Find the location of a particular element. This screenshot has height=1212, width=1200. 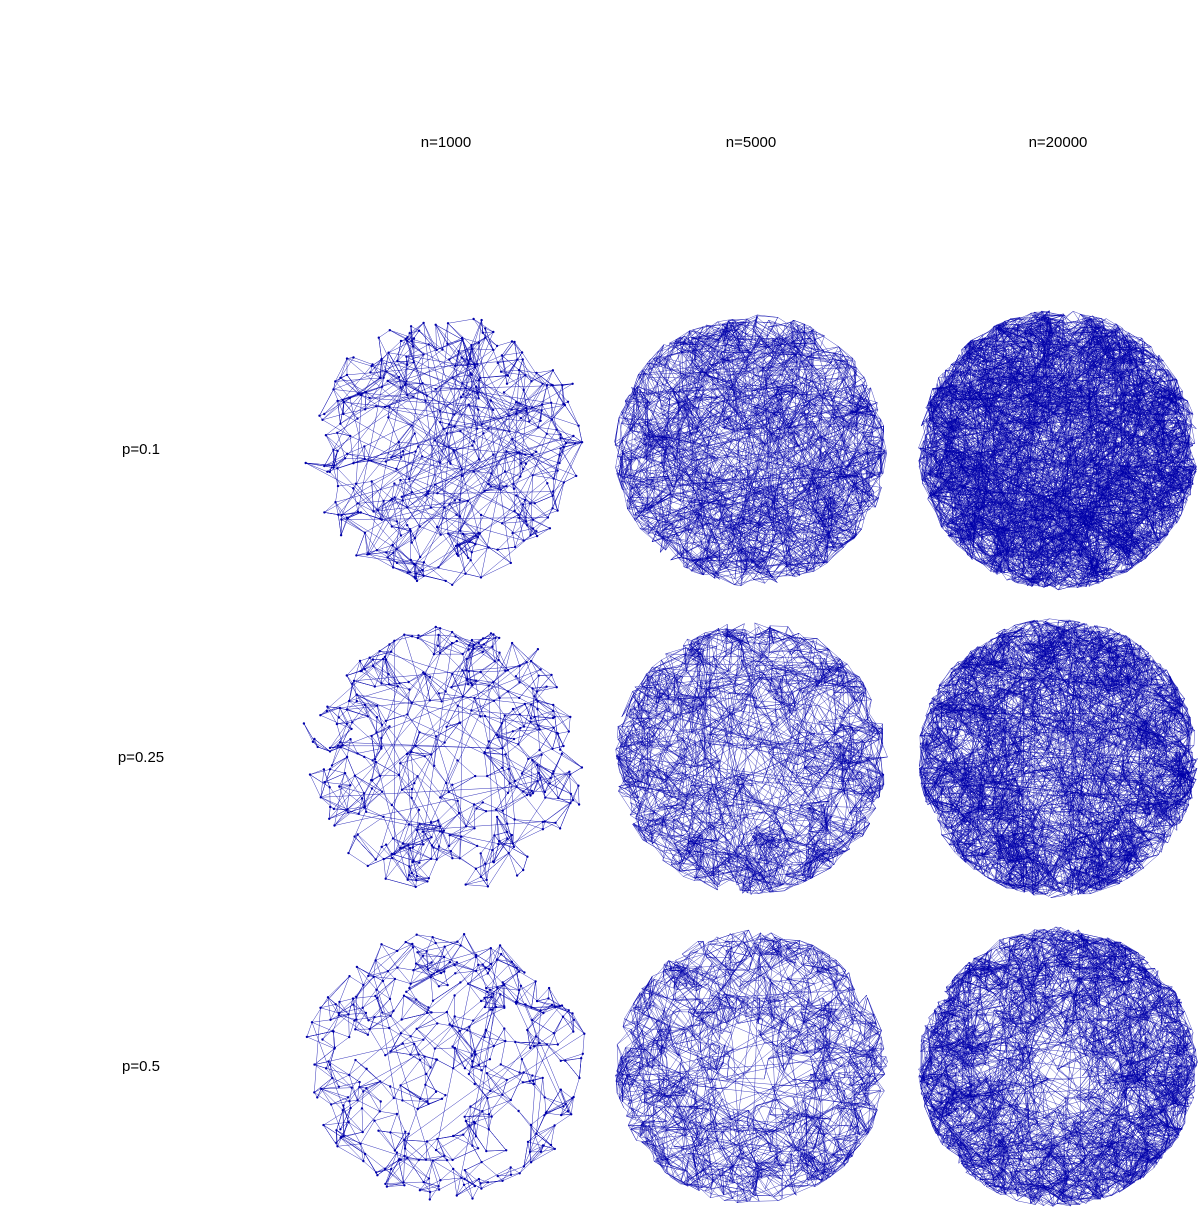

row-label: p=0.25 is located at coordinates (141, 757).